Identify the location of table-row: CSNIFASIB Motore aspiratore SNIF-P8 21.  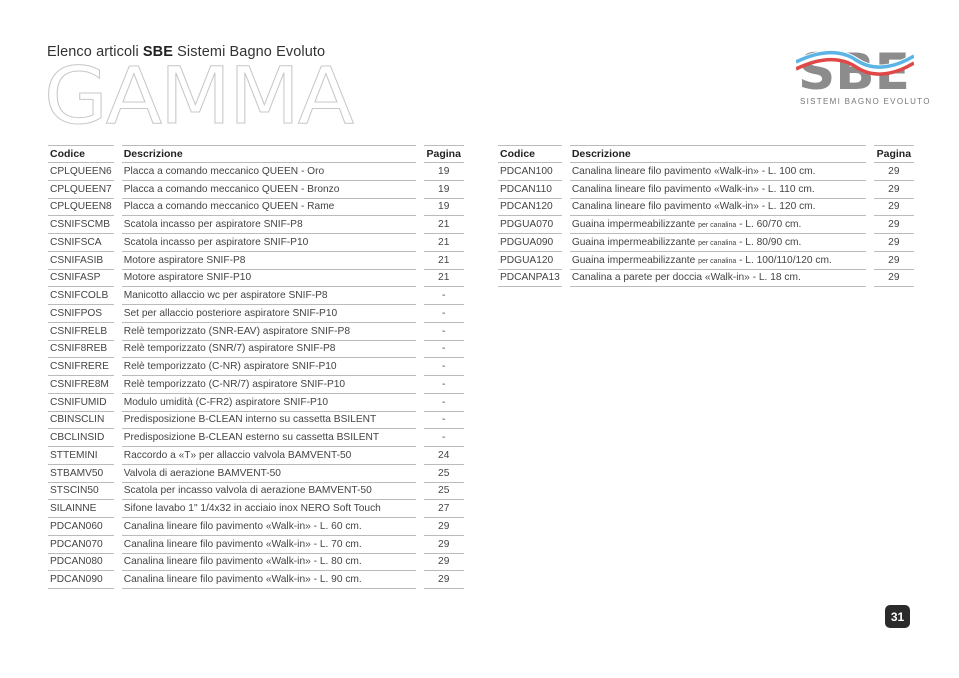
(256, 261).